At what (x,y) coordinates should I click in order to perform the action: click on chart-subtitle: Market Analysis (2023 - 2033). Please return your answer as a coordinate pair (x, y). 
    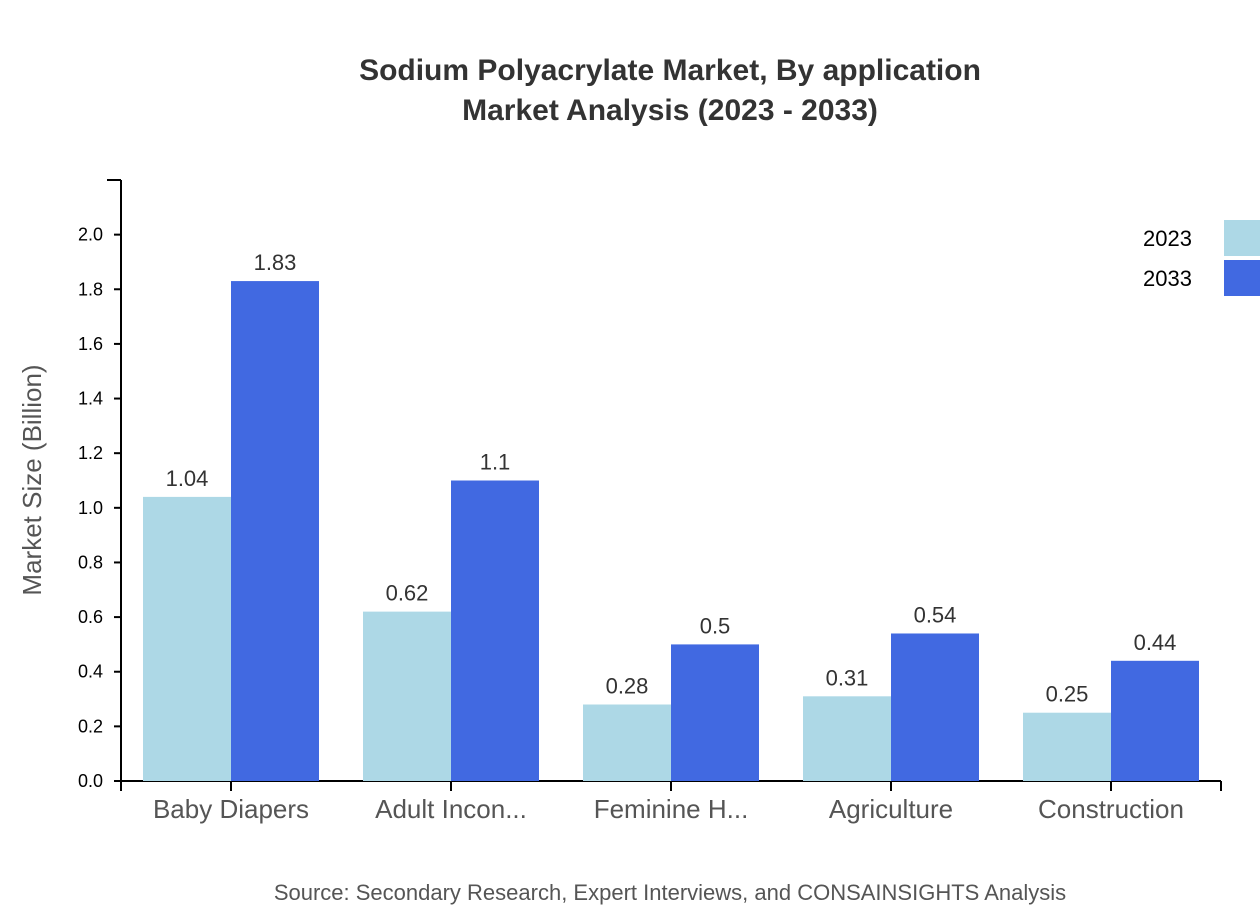
    Looking at the image, I should click on (670, 110).